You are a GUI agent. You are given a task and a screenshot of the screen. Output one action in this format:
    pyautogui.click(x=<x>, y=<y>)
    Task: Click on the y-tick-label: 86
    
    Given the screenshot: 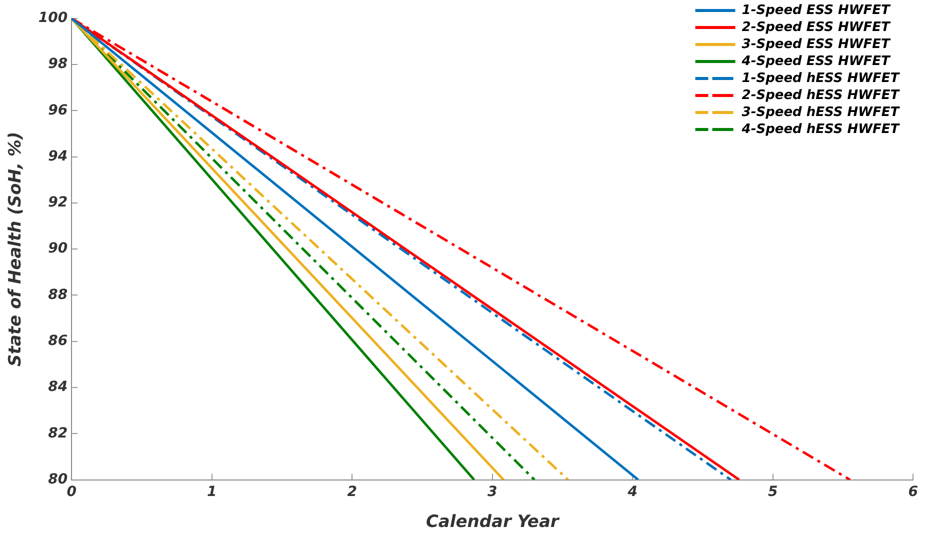 What is the action you would take?
    pyautogui.click(x=58, y=341)
    